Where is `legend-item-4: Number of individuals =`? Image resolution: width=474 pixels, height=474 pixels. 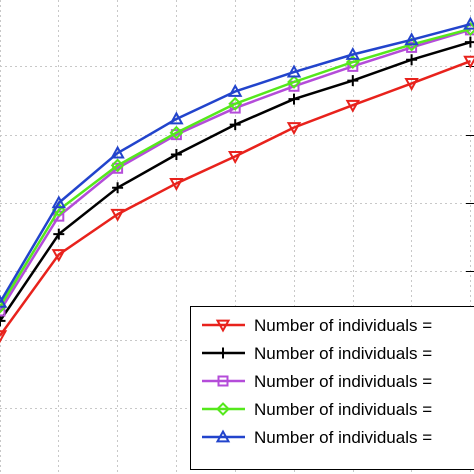 legend-item-4: Number of individuals = is located at coordinates (317, 409).